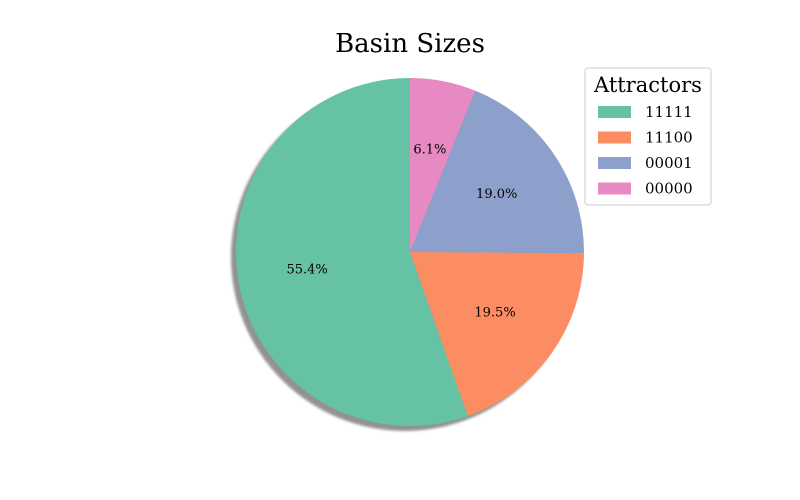 Image resolution: width=800 pixels, height=500 pixels. What do you see at coordinates (669, 163) in the screenshot?
I see `legend-label-00001: 00001` at bounding box center [669, 163].